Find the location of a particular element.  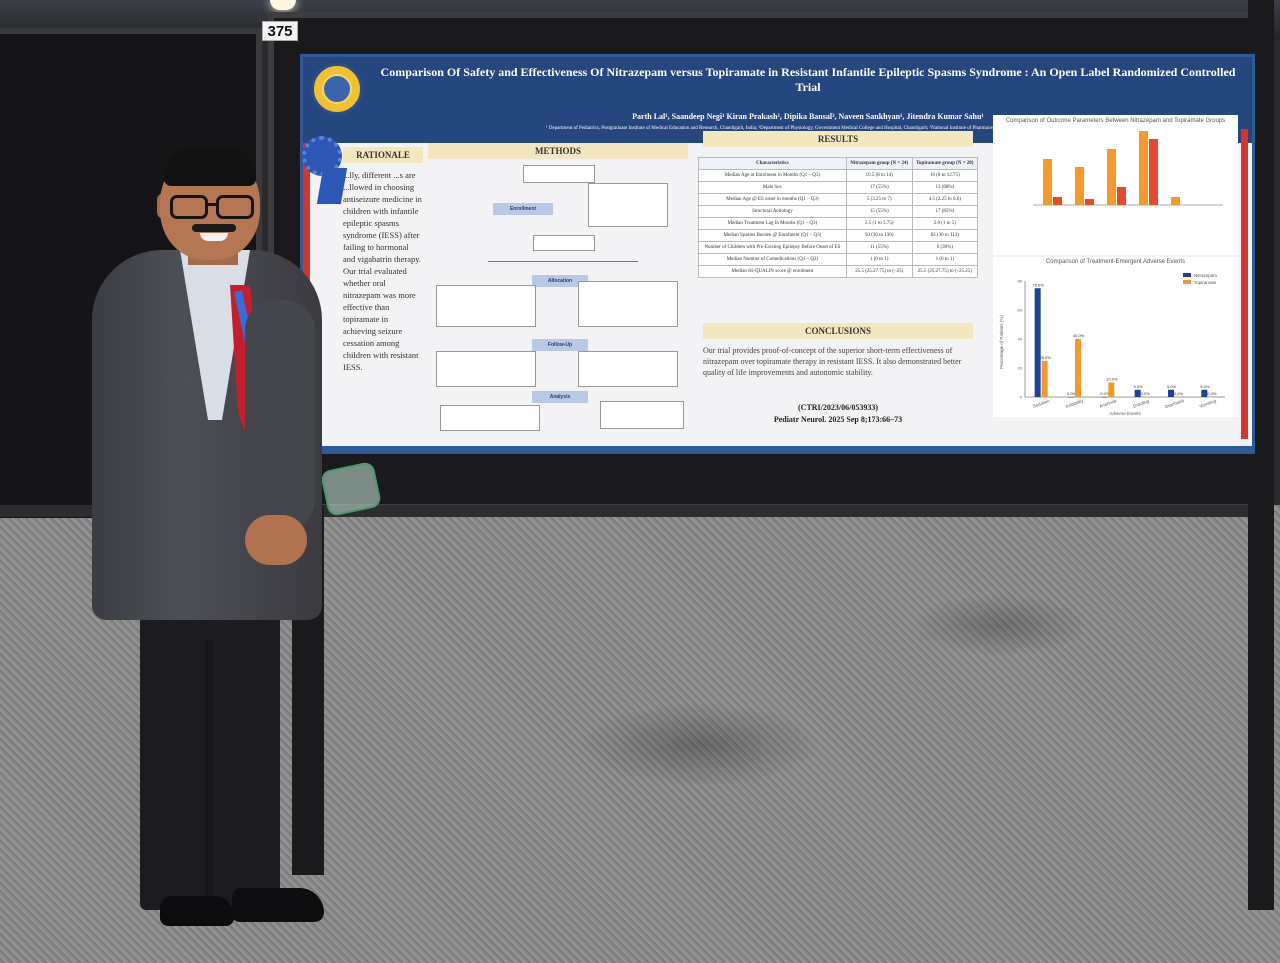

x-axis-label: Adverse Events is located at coordinates (1125, 413).